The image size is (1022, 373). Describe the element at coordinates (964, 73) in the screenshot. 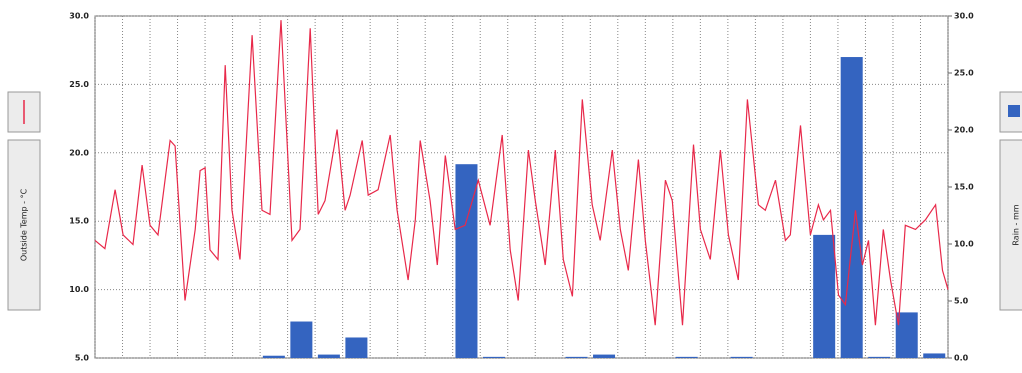

I see `y2-tick-label: 25.0` at that location.